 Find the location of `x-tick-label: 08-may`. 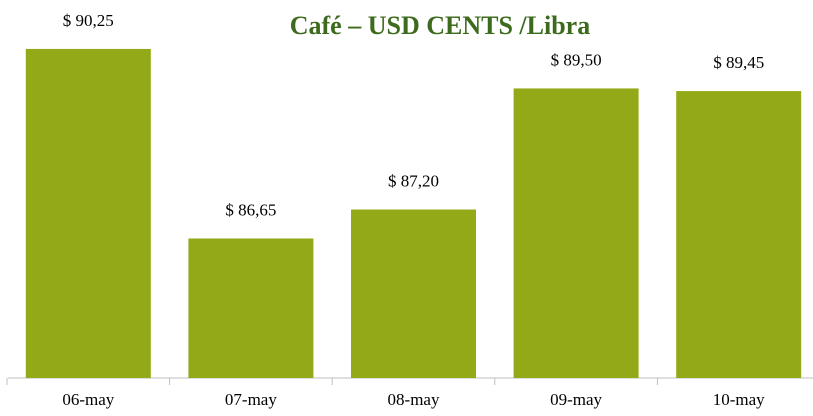

x-tick-label: 08-may is located at coordinates (414, 399).